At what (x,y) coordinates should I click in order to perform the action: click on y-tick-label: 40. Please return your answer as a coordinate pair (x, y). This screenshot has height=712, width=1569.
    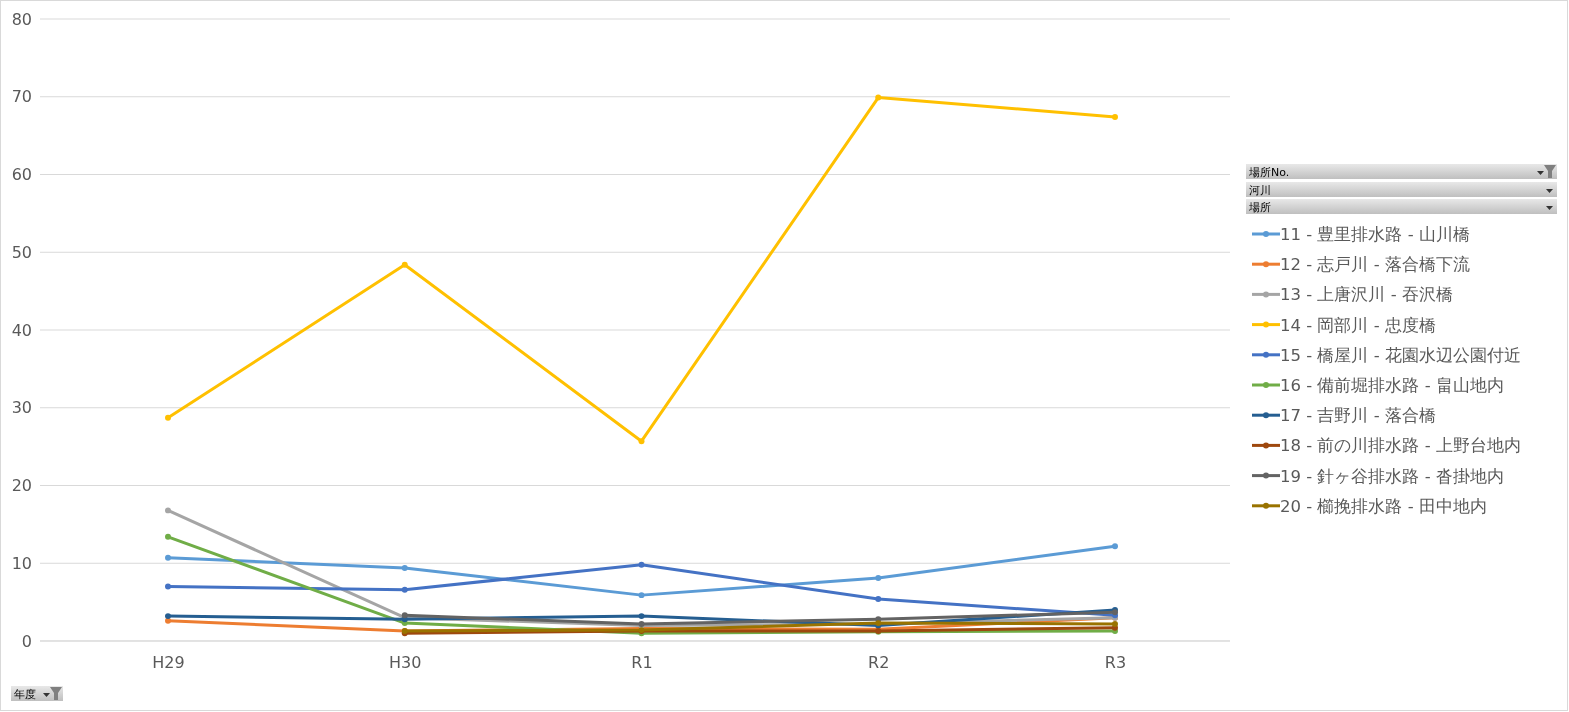
    Looking at the image, I should click on (21, 330).